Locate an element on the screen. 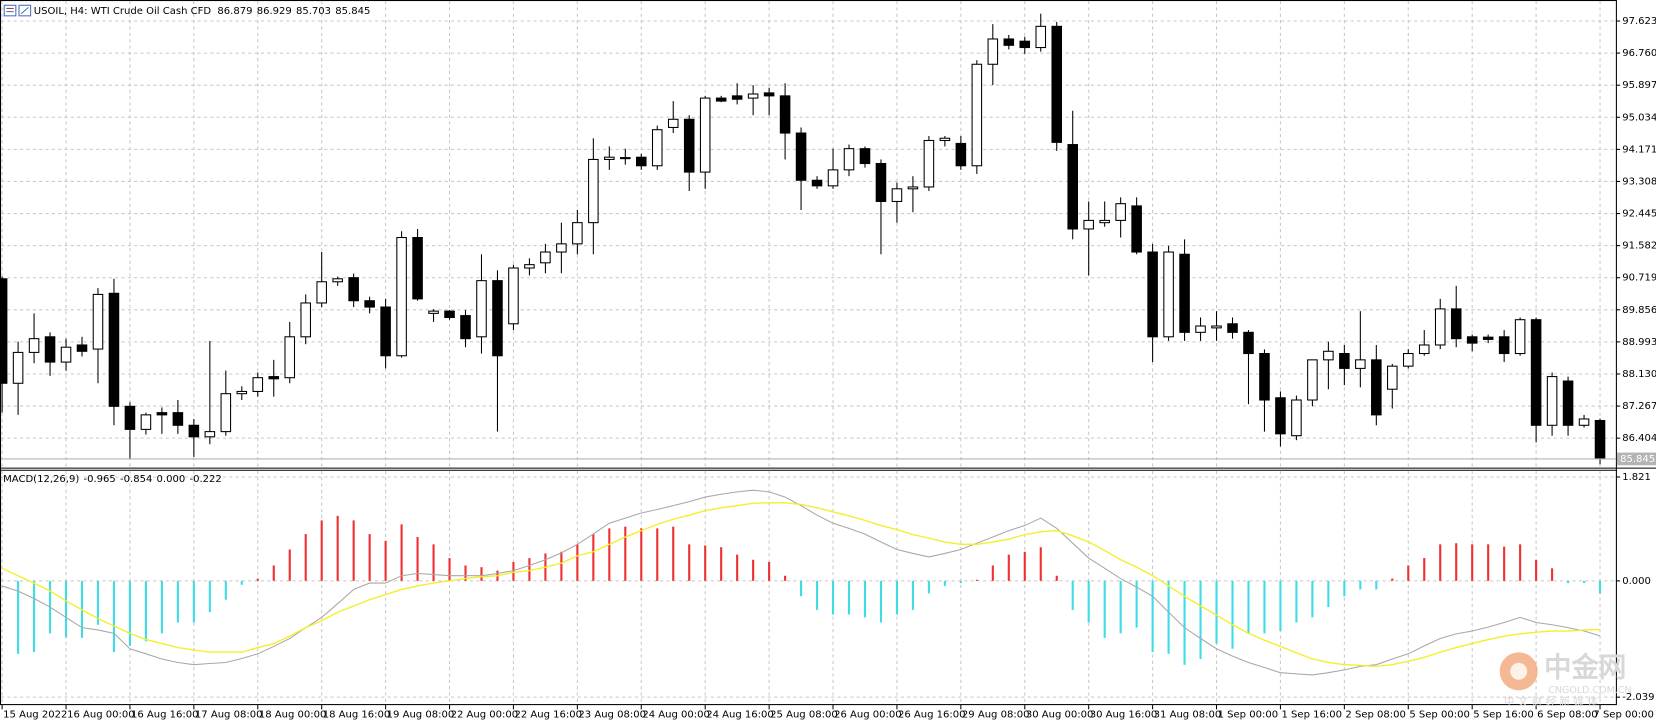 This screenshot has width=1656, height=722. indicator-extra: 0.000 is located at coordinates (171, 479).